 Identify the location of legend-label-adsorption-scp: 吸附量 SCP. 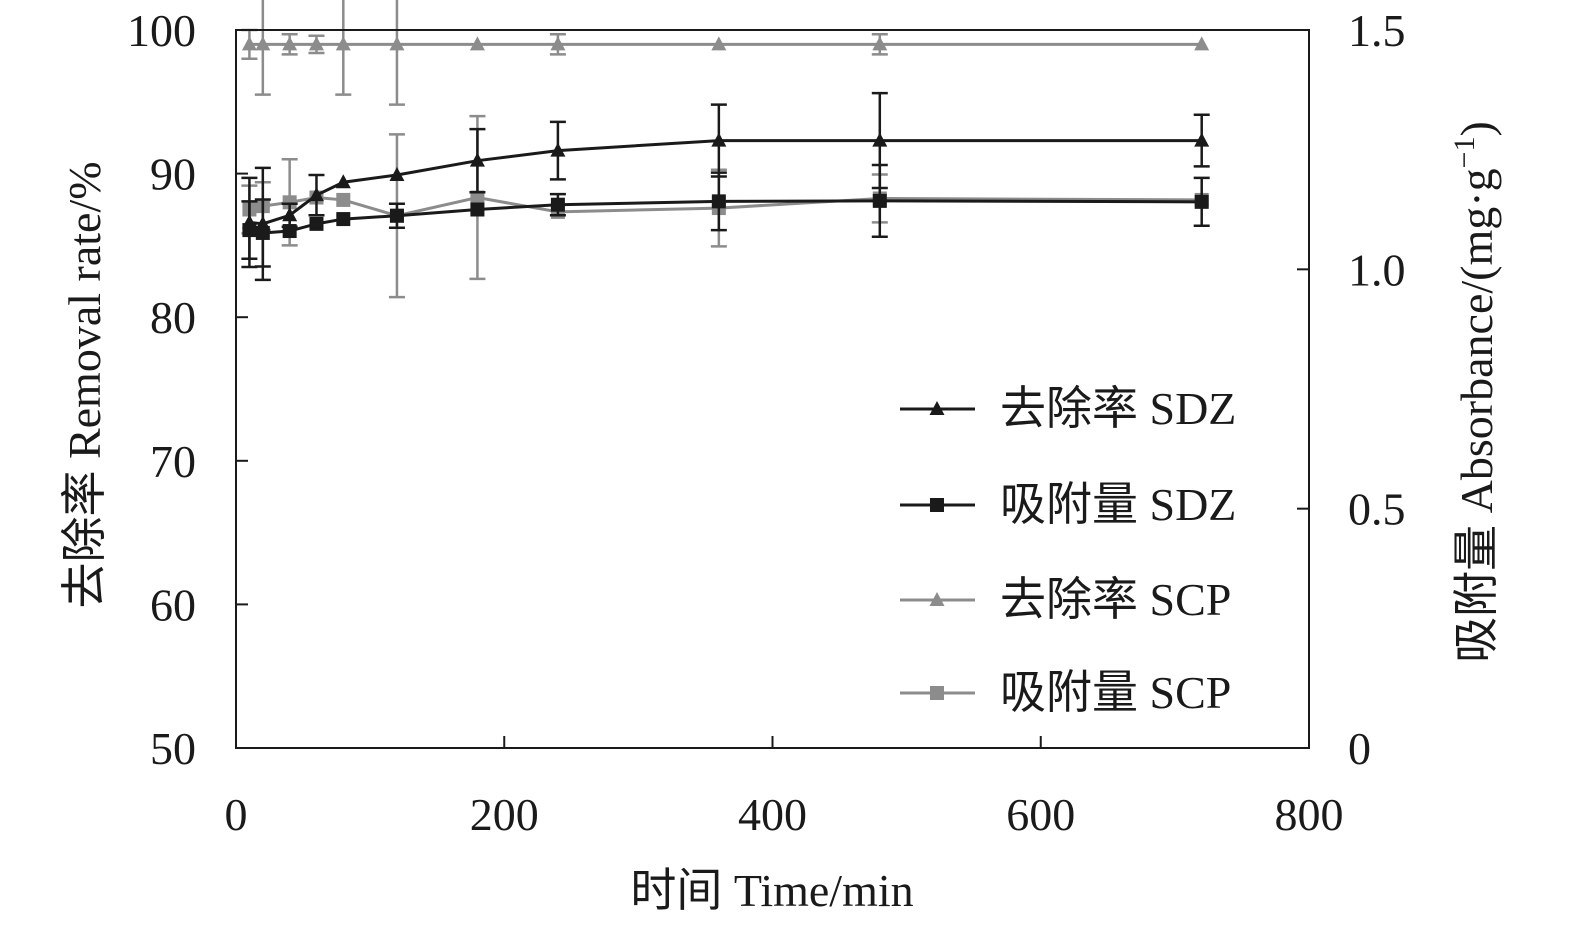
(1115, 692).